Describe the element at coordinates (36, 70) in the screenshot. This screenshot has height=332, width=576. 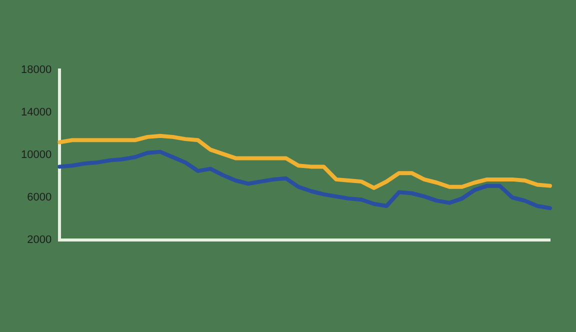
I see `y-tick-label: 18000` at that location.